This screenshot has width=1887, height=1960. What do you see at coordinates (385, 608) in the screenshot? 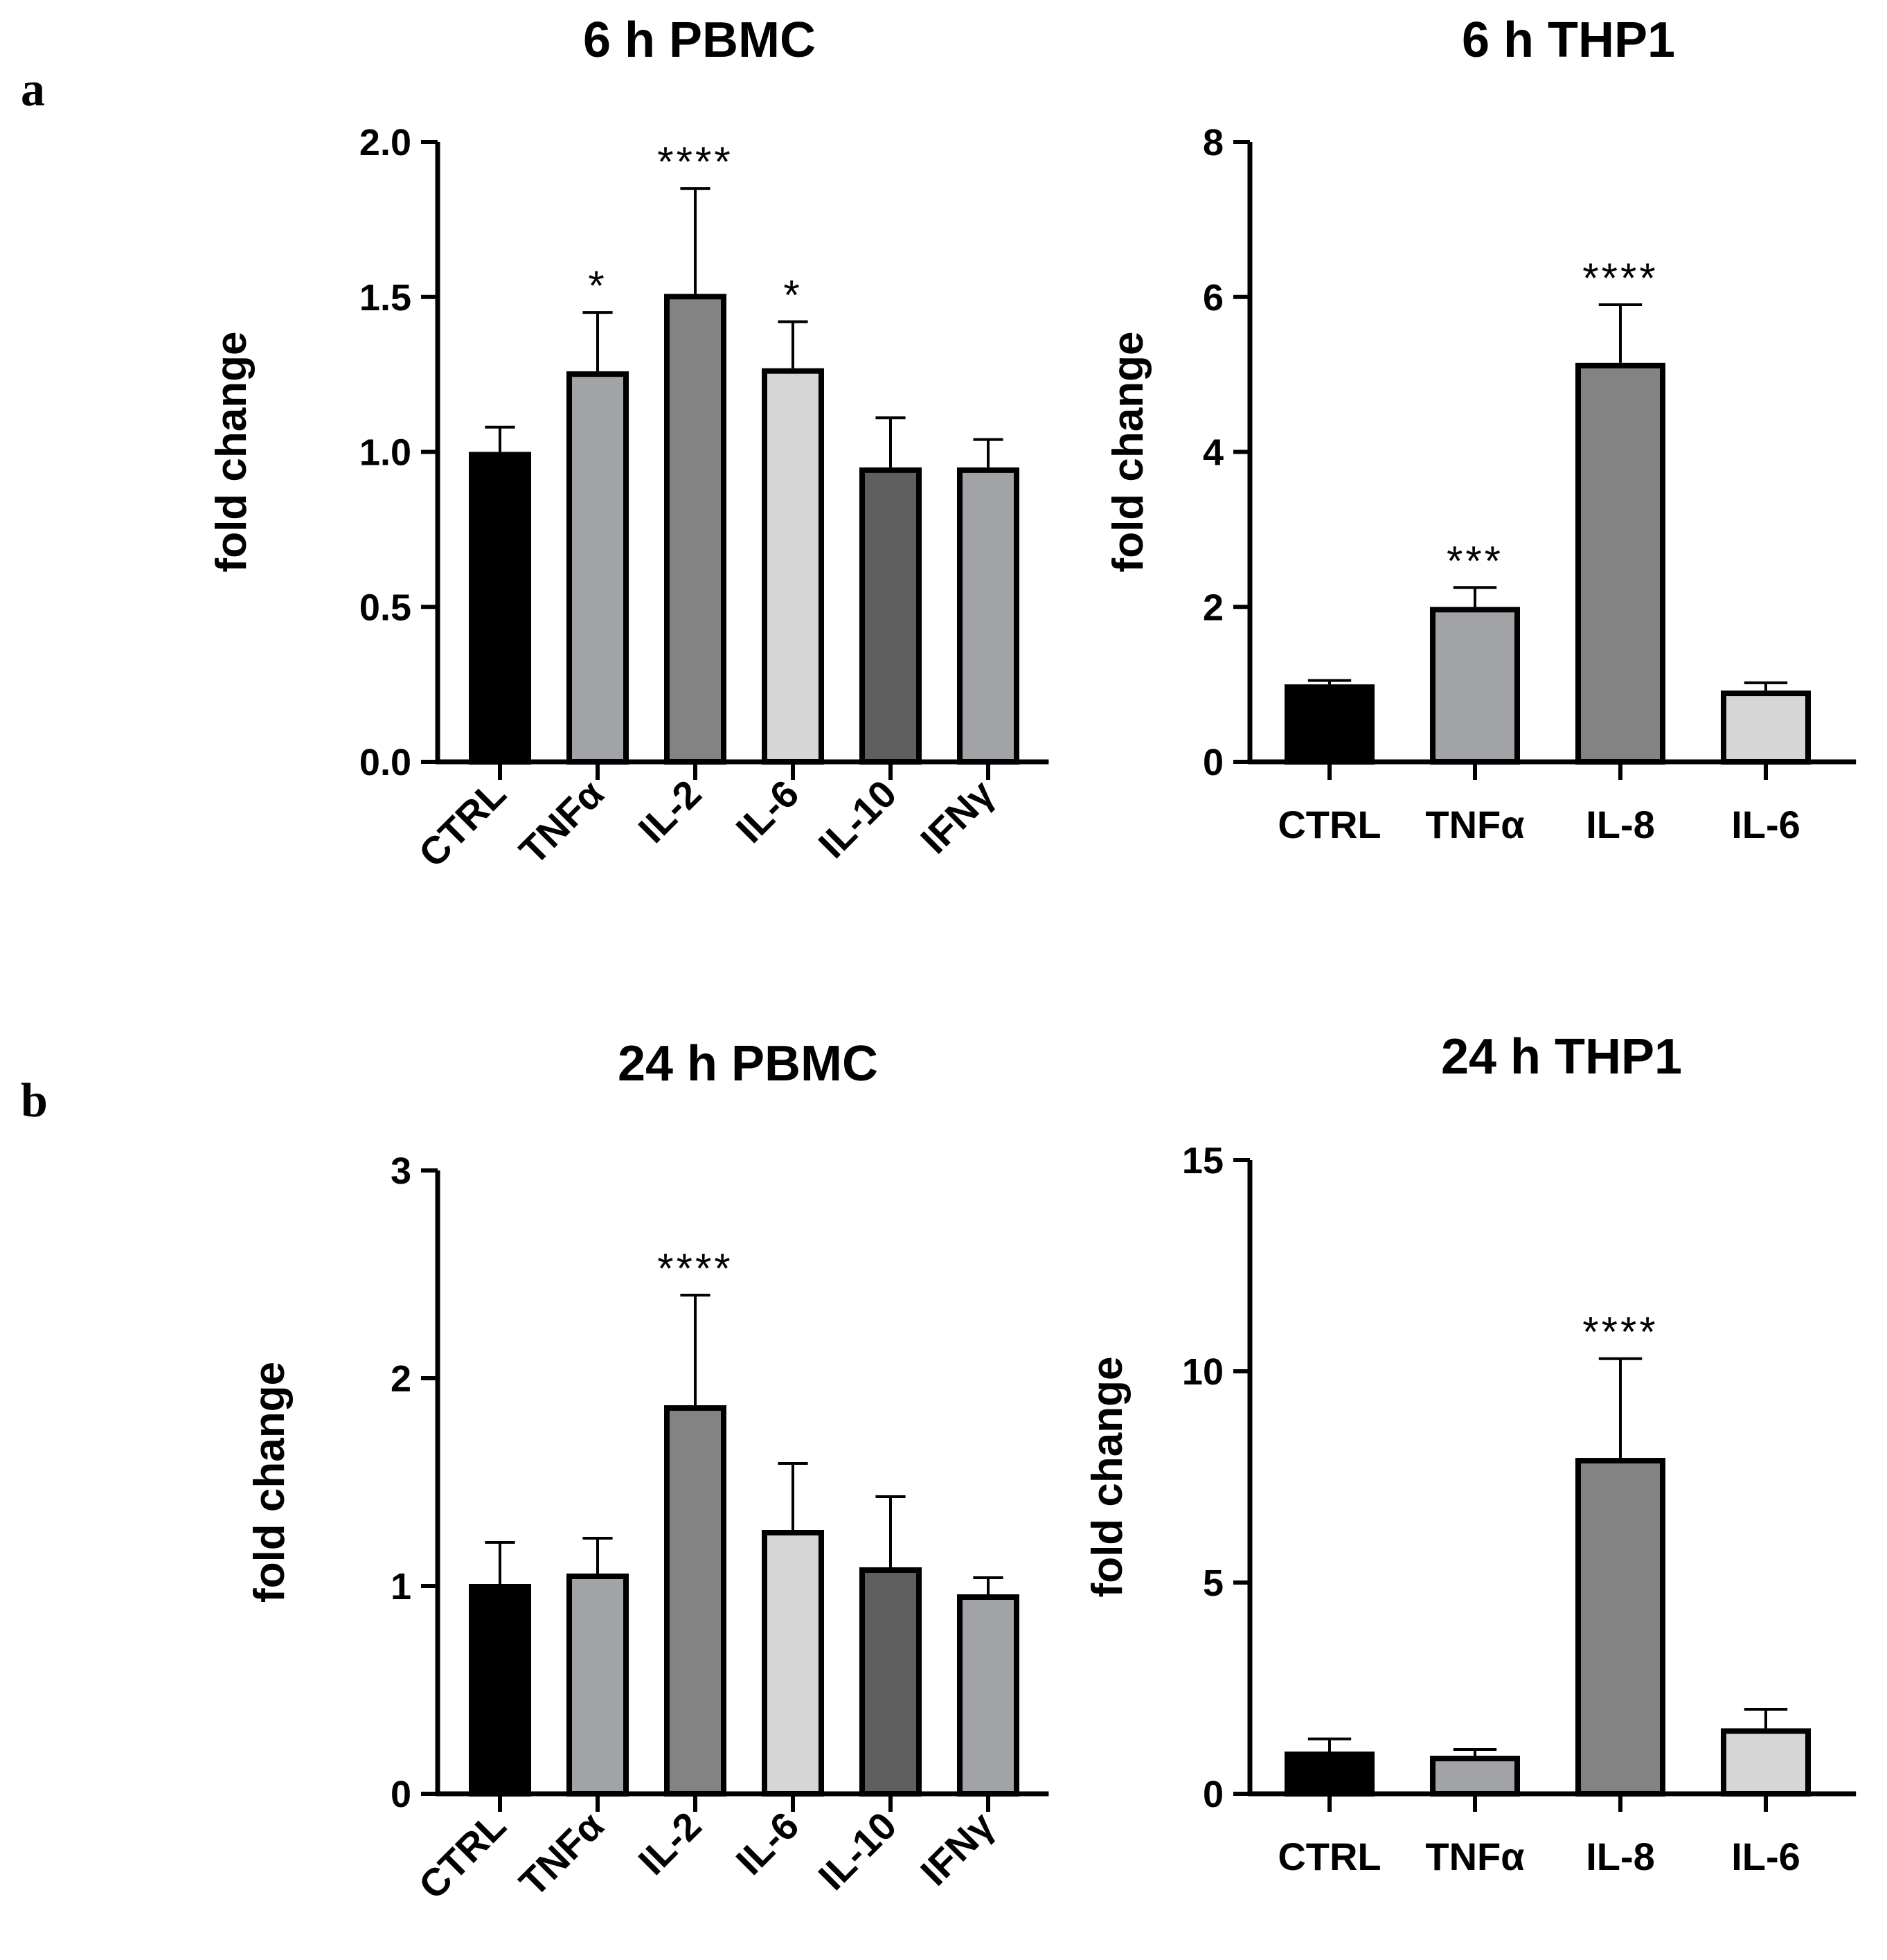
I see `y-tick-label: 0.5` at bounding box center [385, 608].